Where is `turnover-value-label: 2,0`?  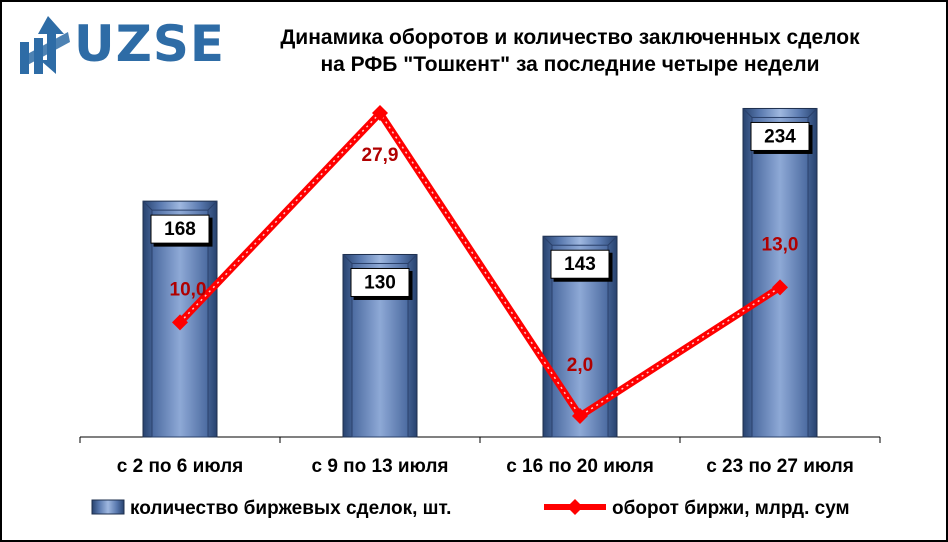 turnover-value-label: 2,0 is located at coordinates (580, 365).